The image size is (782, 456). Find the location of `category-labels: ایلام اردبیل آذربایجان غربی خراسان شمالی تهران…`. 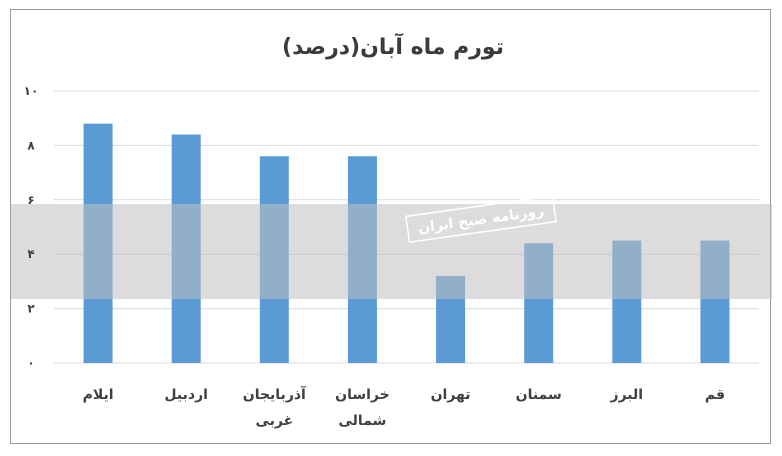

category-labels: ایلام اردبیل آذربایجان غربی خراسان شمالی تهران… is located at coordinates (404, 407).